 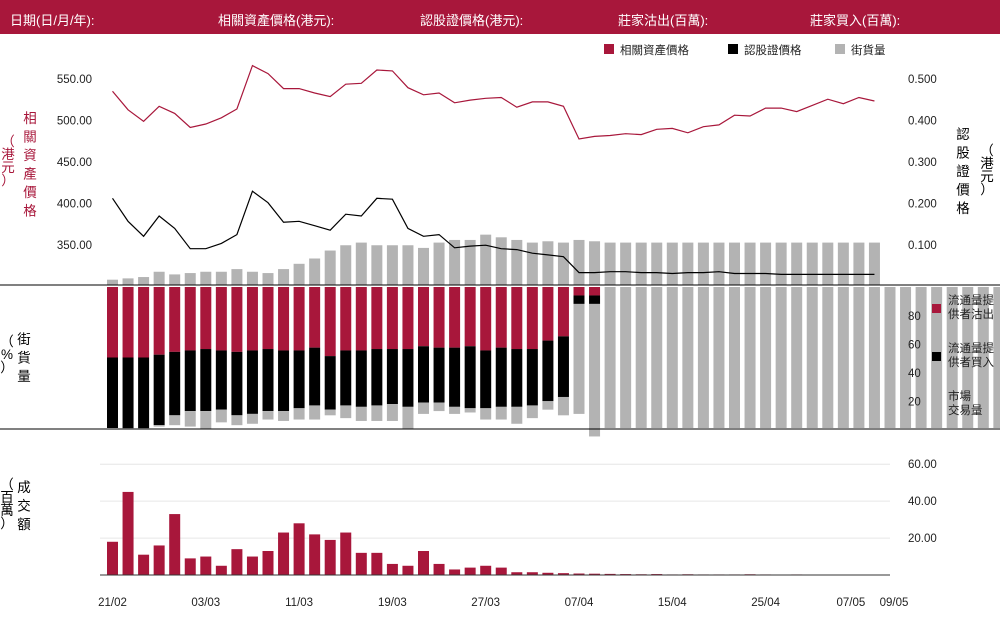 I want to click on bottom-axis-label-char: 額, so click(x=24, y=524).